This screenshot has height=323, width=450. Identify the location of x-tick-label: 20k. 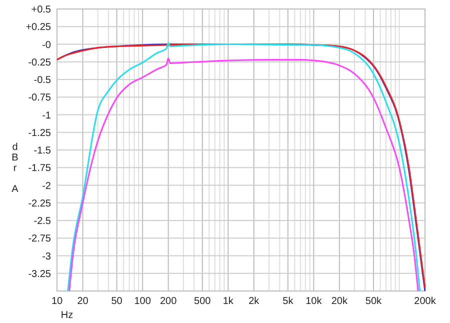
(339, 301).